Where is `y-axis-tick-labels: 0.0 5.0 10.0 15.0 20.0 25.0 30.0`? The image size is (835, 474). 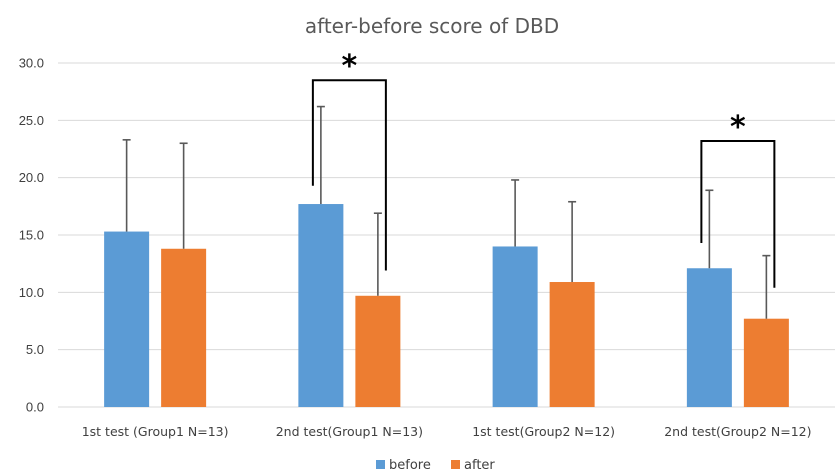 y-axis-tick-labels: 0.0 5.0 10.0 15.0 20.0 25.0 30.0 is located at coordinates (31, 235).